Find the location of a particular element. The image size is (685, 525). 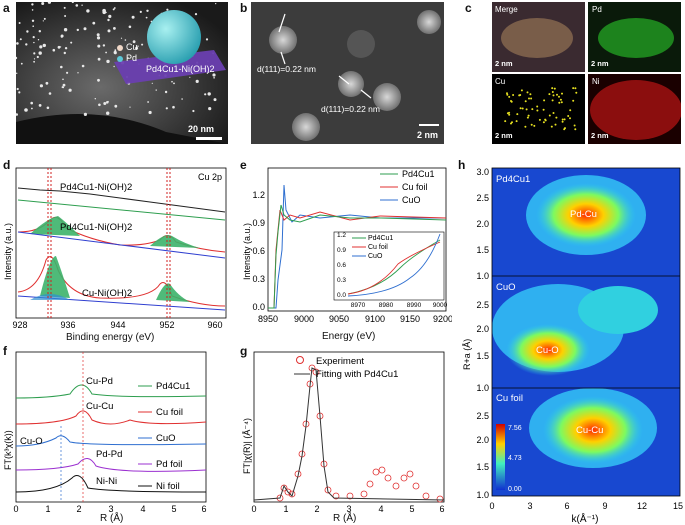

xanes-legend: Pd4Cu1 is located at coordinates (418, 174).